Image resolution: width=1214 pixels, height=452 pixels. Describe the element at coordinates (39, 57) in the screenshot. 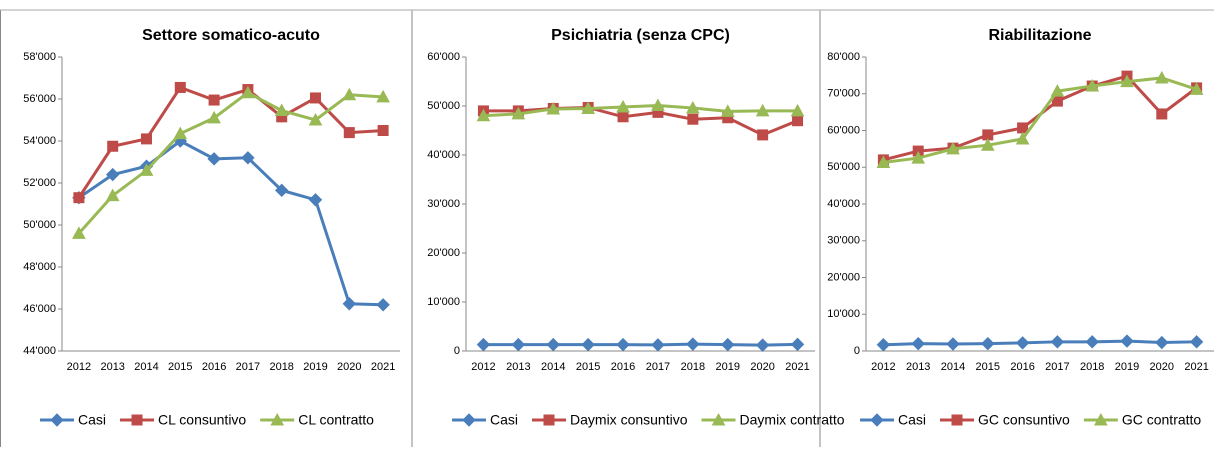

I see `y-tick-label: 58'000` at that location.